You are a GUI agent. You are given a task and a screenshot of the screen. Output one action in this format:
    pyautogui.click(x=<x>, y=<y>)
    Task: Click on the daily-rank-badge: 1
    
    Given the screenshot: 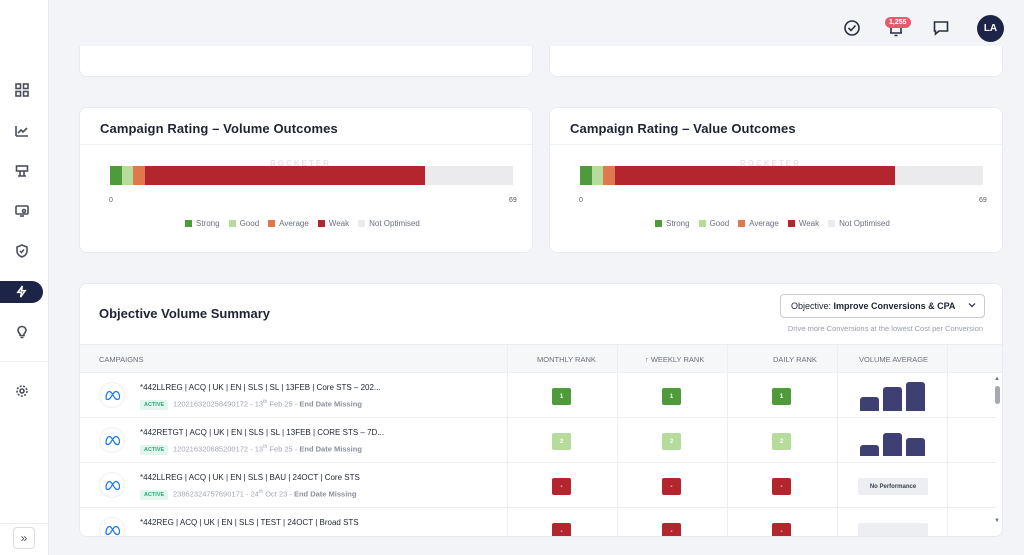 What is the action you would take?
    pyautogui.click(x=781, y=396)
    